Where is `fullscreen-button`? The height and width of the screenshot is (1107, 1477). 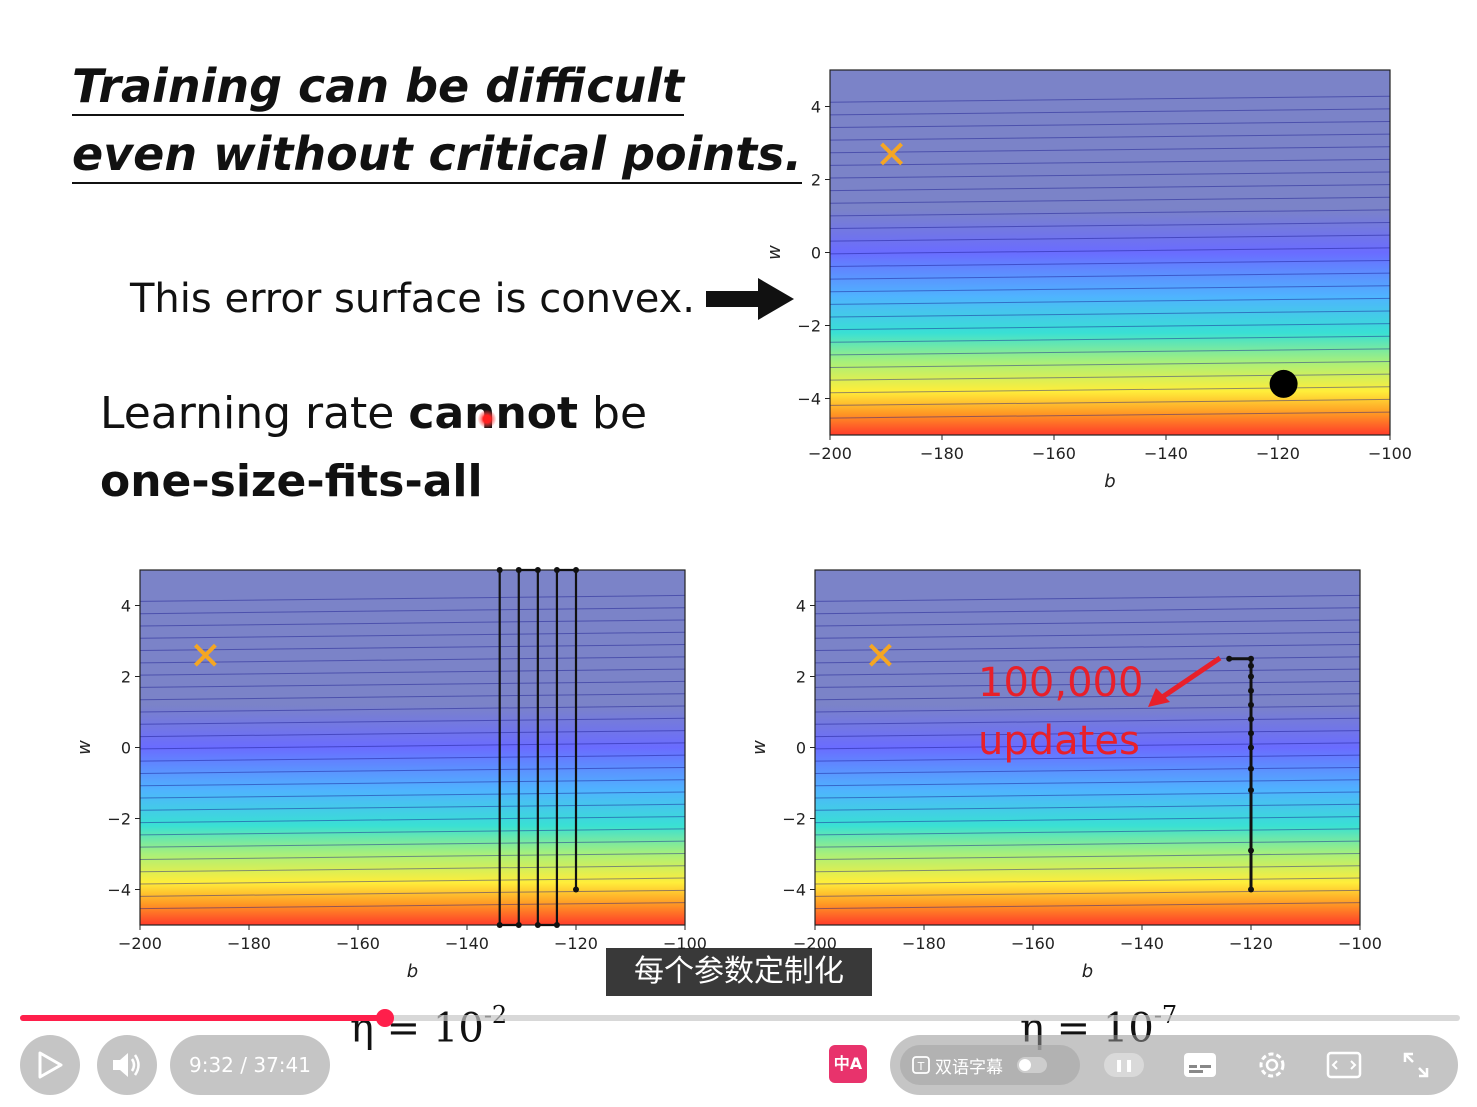
fullscreen-button is located at coordinates (1416, 1065).